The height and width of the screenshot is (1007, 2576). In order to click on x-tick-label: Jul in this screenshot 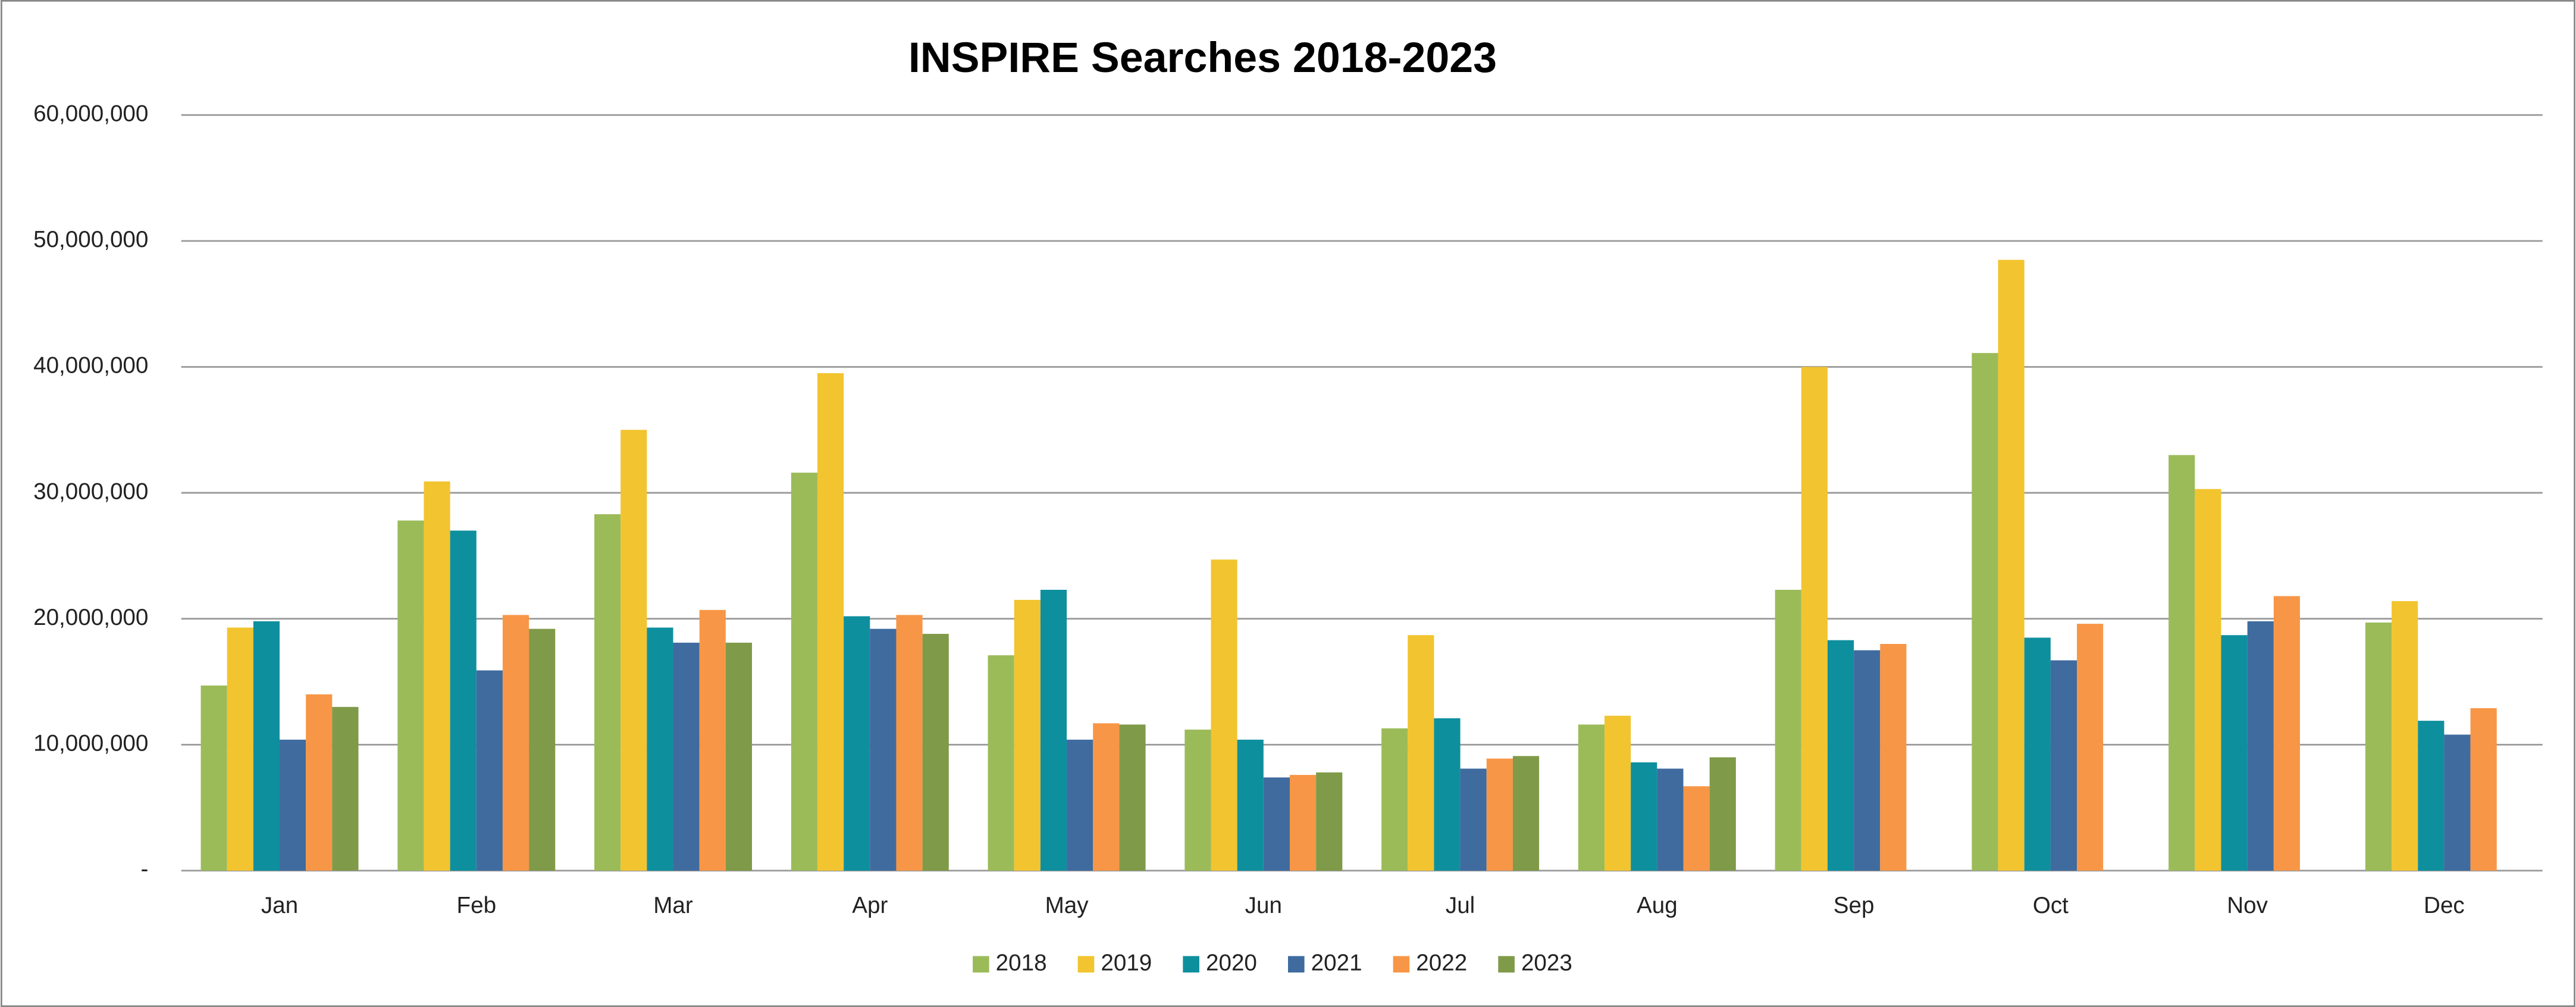, I will do `click(1461, 906)`.